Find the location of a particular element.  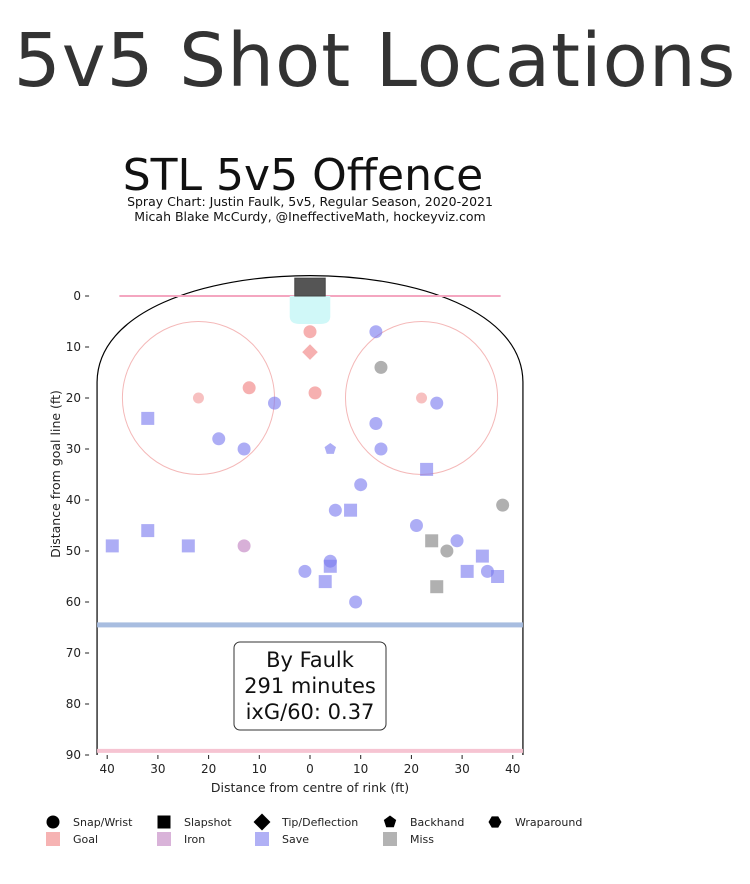

blue-line is located at coordinates (310, 625).